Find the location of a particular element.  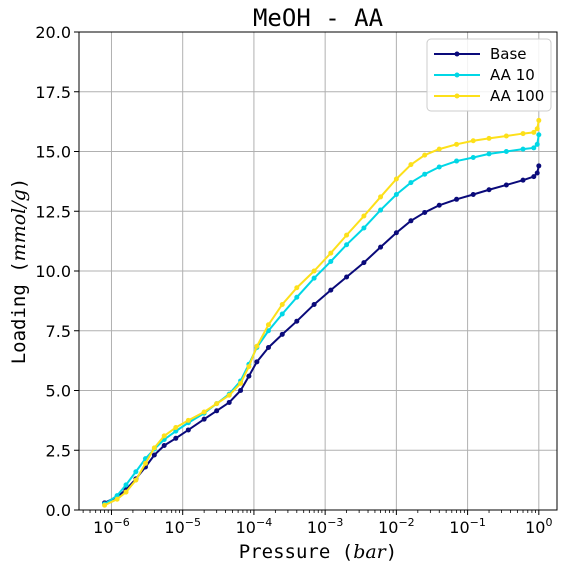

y-tick-label: 17.5 is located at coordinates (53, 92).